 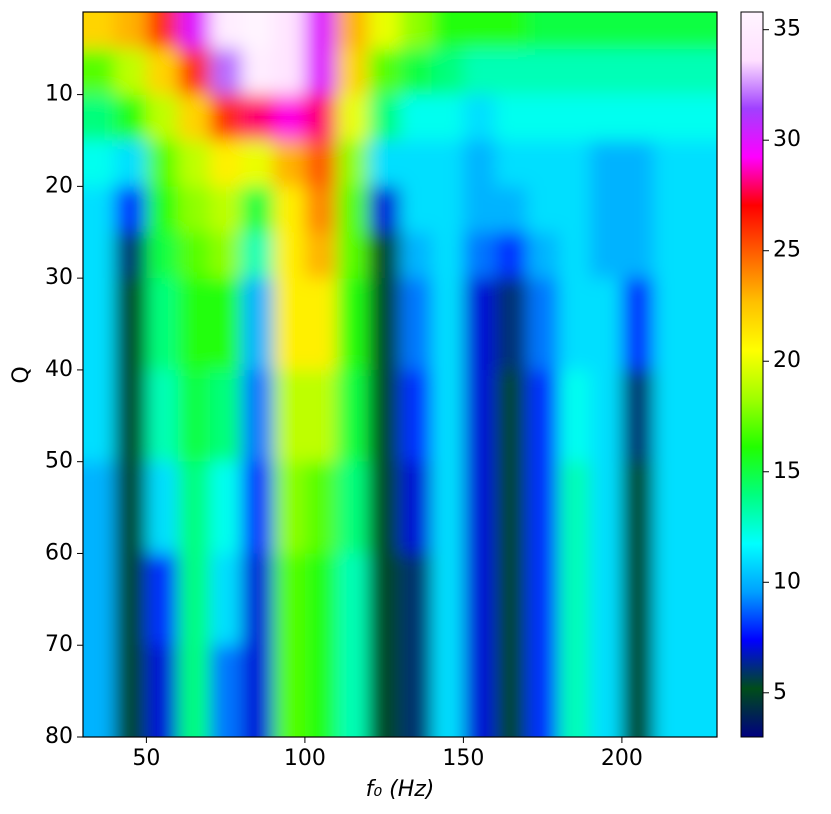 I want to click on x-tick-label: 100, so click(x=305, y=758).